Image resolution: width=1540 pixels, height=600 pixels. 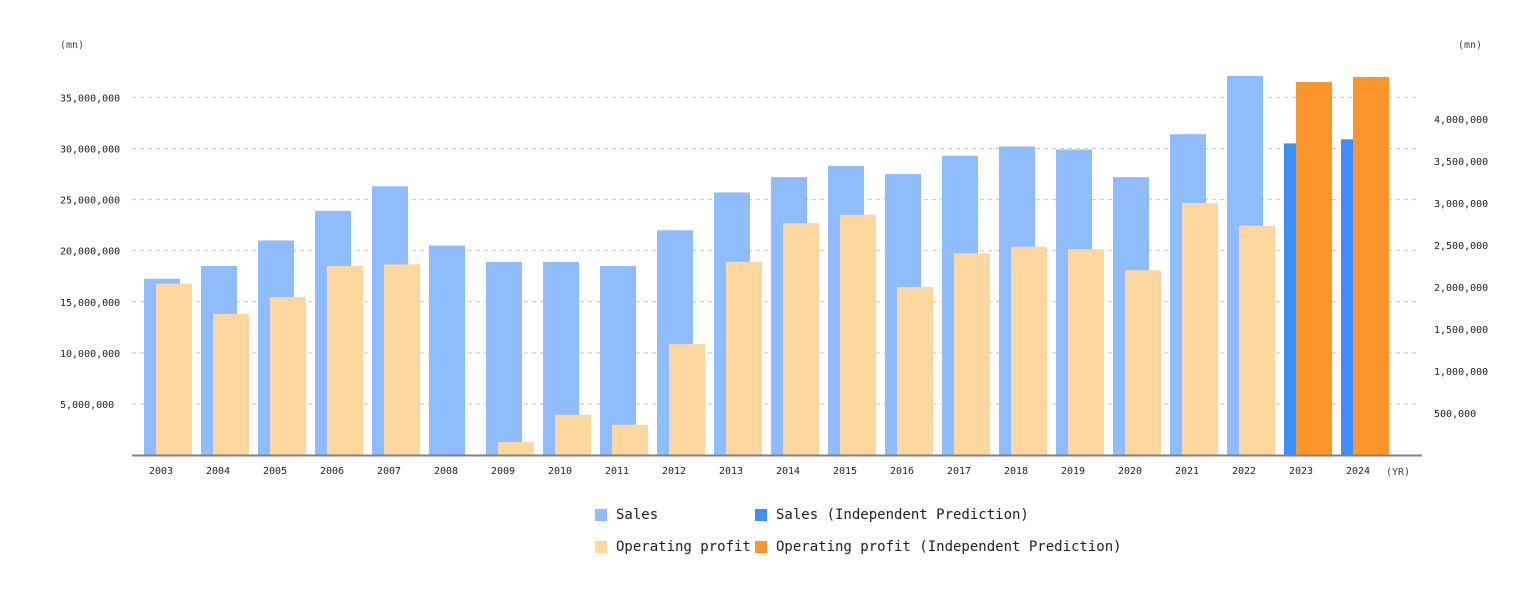 I want to click on x-tick-label: 2020, so click(x=1130, y=471).